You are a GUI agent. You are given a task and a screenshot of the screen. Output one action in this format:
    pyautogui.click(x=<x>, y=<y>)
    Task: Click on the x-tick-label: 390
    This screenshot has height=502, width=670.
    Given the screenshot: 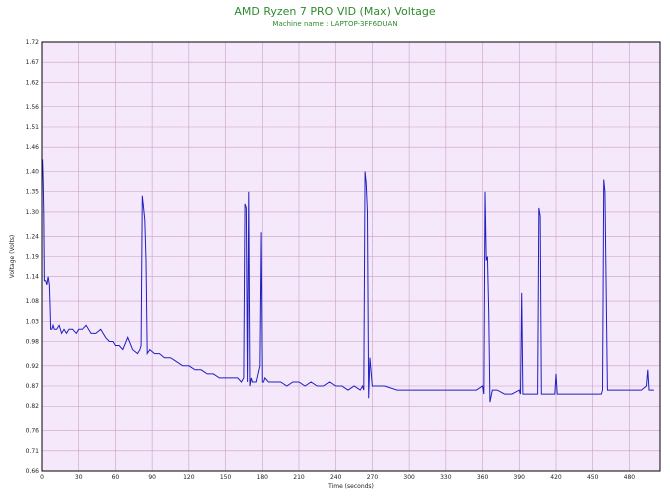 What is the action you would take?
    pyautogui.click(x=520, y=477)
    